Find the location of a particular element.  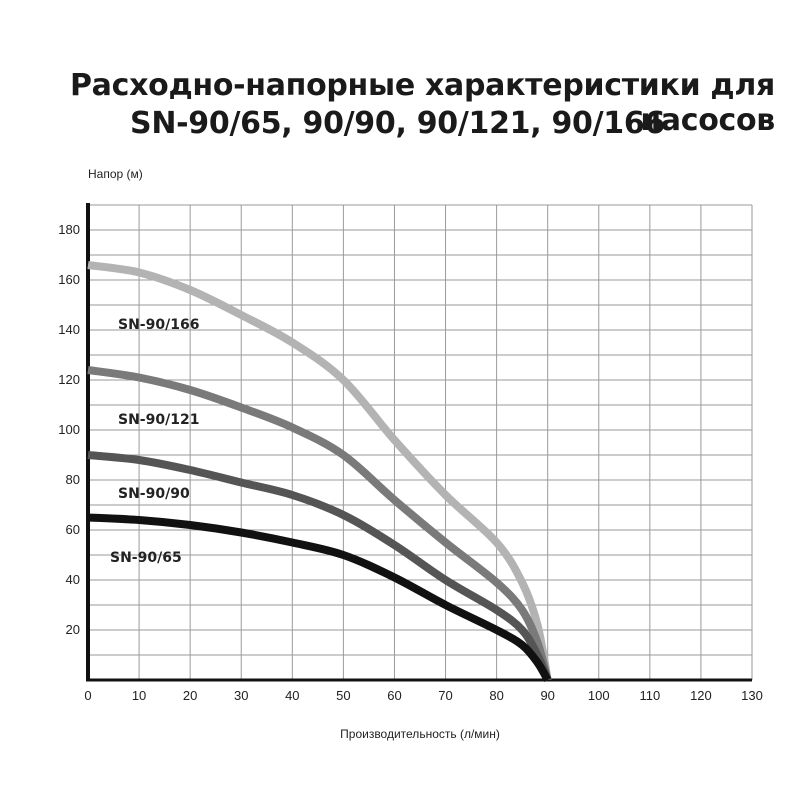

y-tick-label: 160 is located at coordinates (69, 279).